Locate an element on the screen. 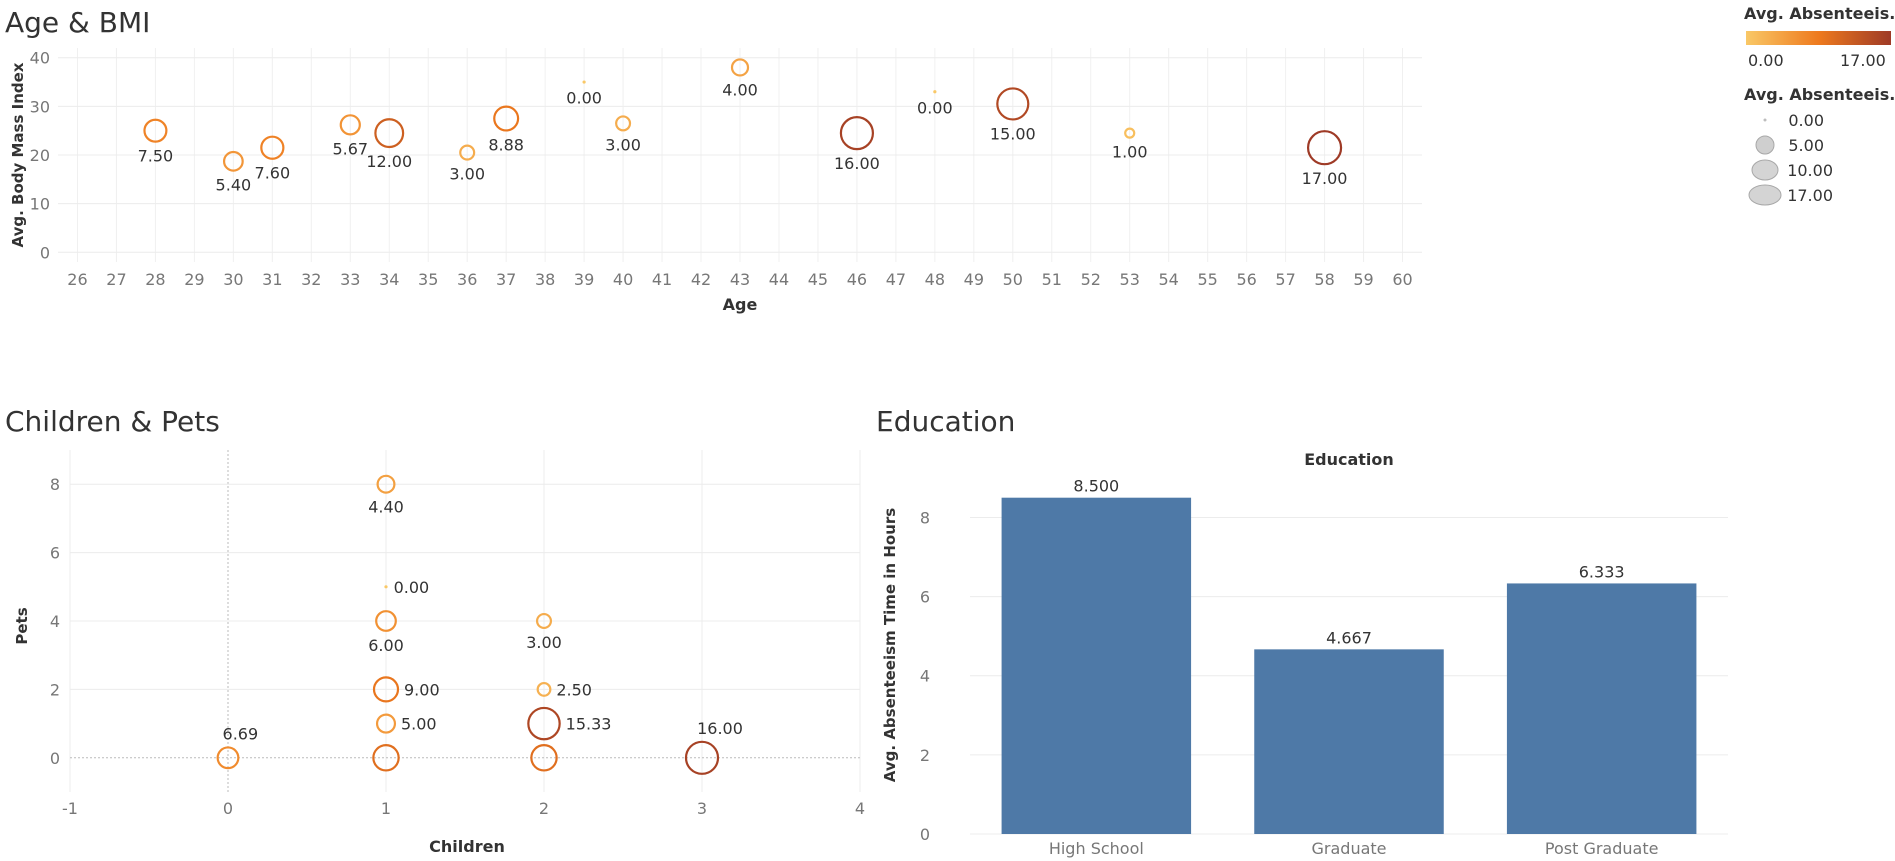 The width and height of the screenshot is (1895, 861). x-tick-label: 40 is located at coordinates (623, 279).